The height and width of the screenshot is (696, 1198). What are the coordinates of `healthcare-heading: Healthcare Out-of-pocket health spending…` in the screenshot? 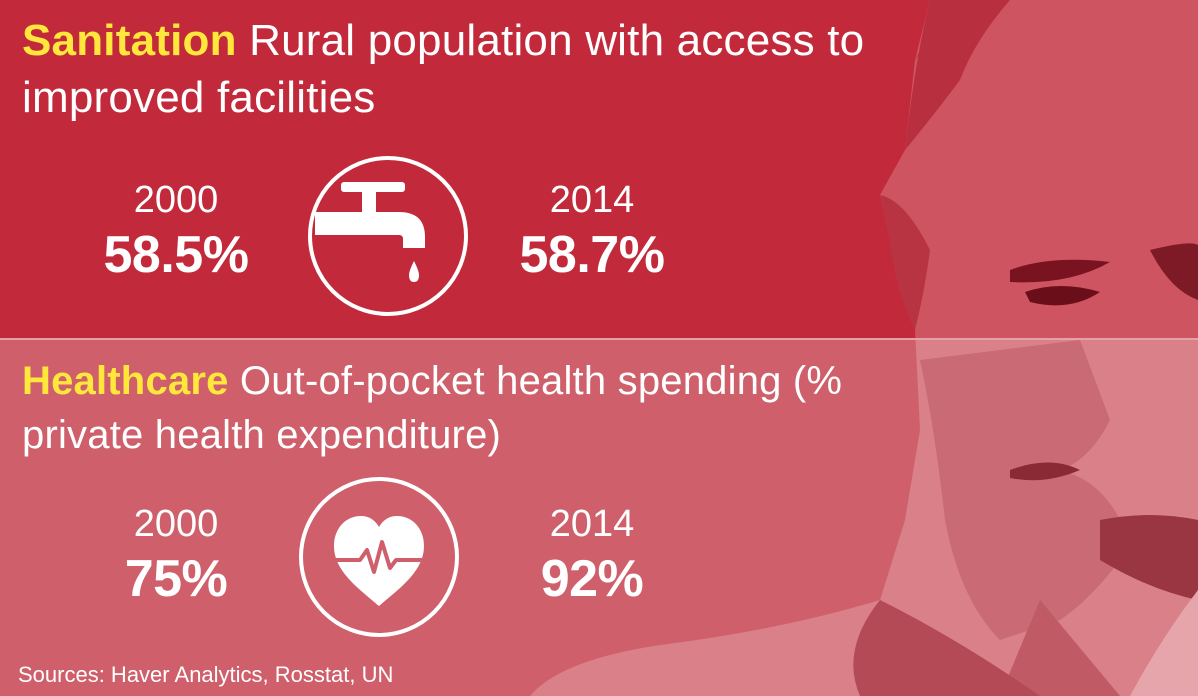 It's located at (452, 408).